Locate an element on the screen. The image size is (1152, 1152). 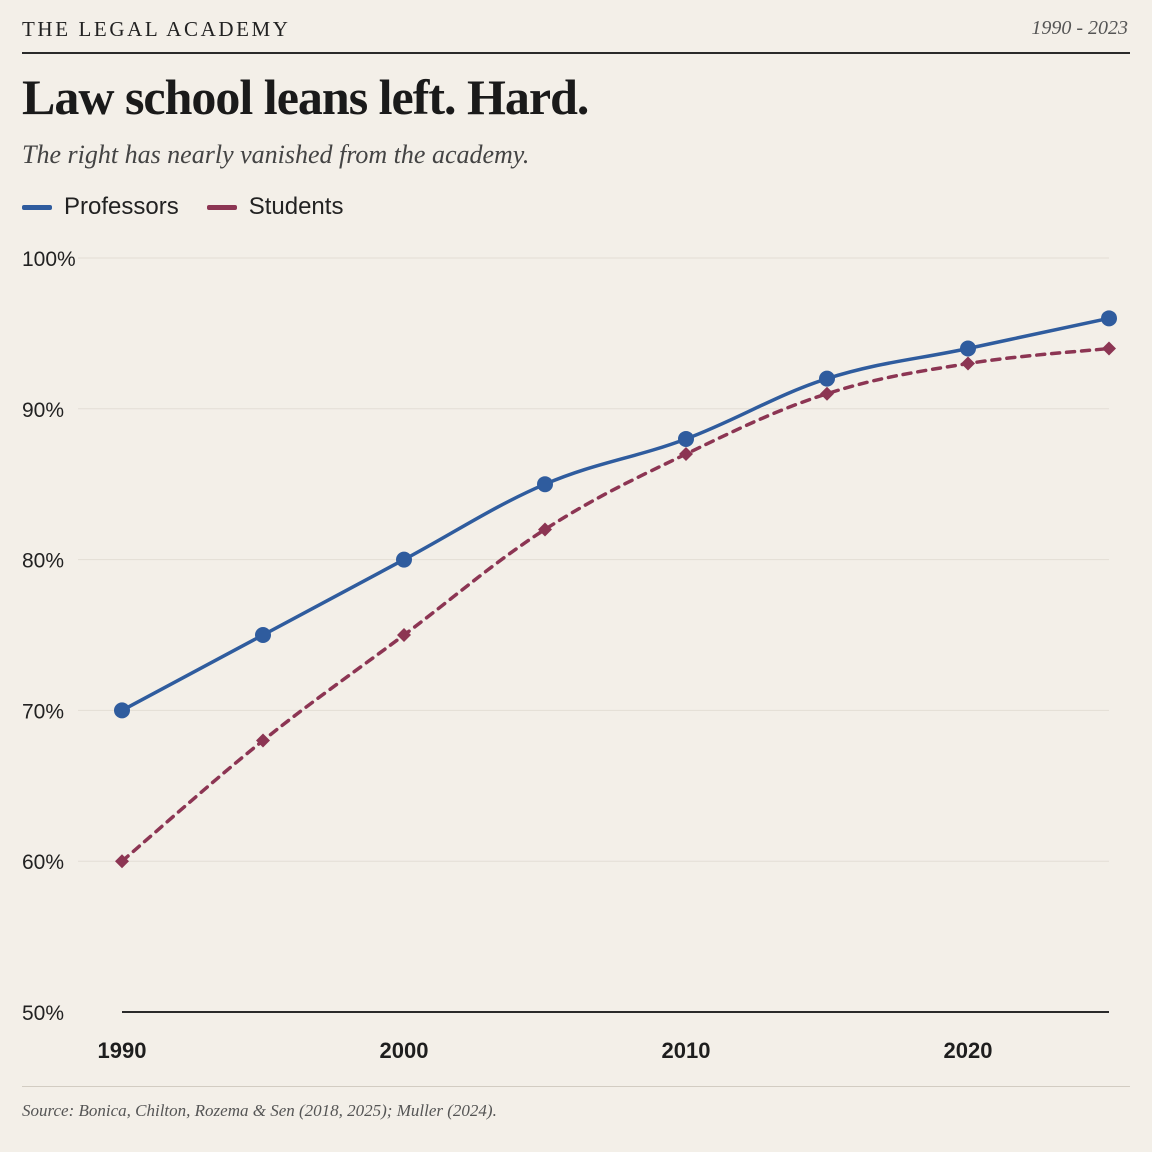
chart-legend: Professors Students is located at coordinates (182, 207).